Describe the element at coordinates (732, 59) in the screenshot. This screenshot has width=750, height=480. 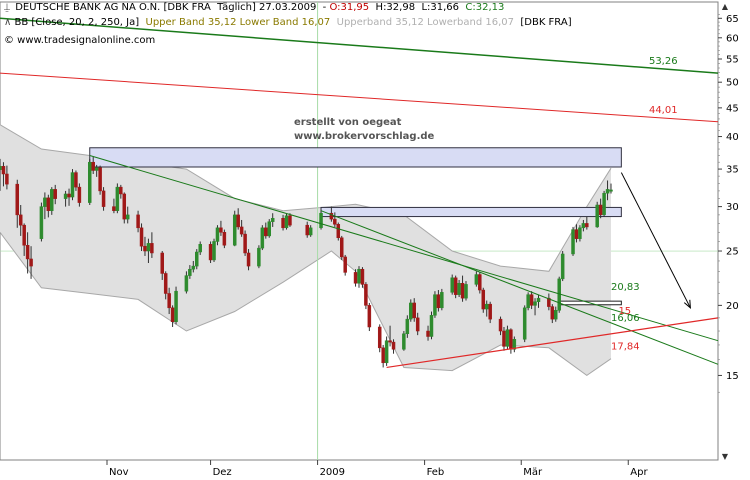
I see `y-tick-label: 55` at that location.